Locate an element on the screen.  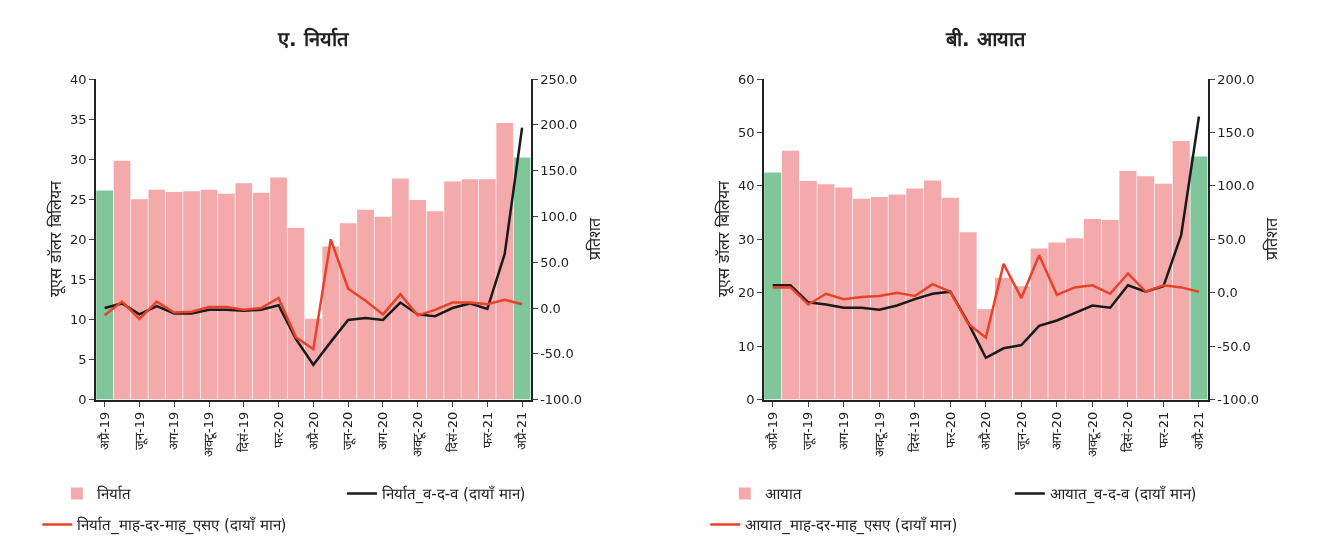
legend-label: निर्यात_व-द-व (दायाँ मान) is located at coordinates (453, 495).